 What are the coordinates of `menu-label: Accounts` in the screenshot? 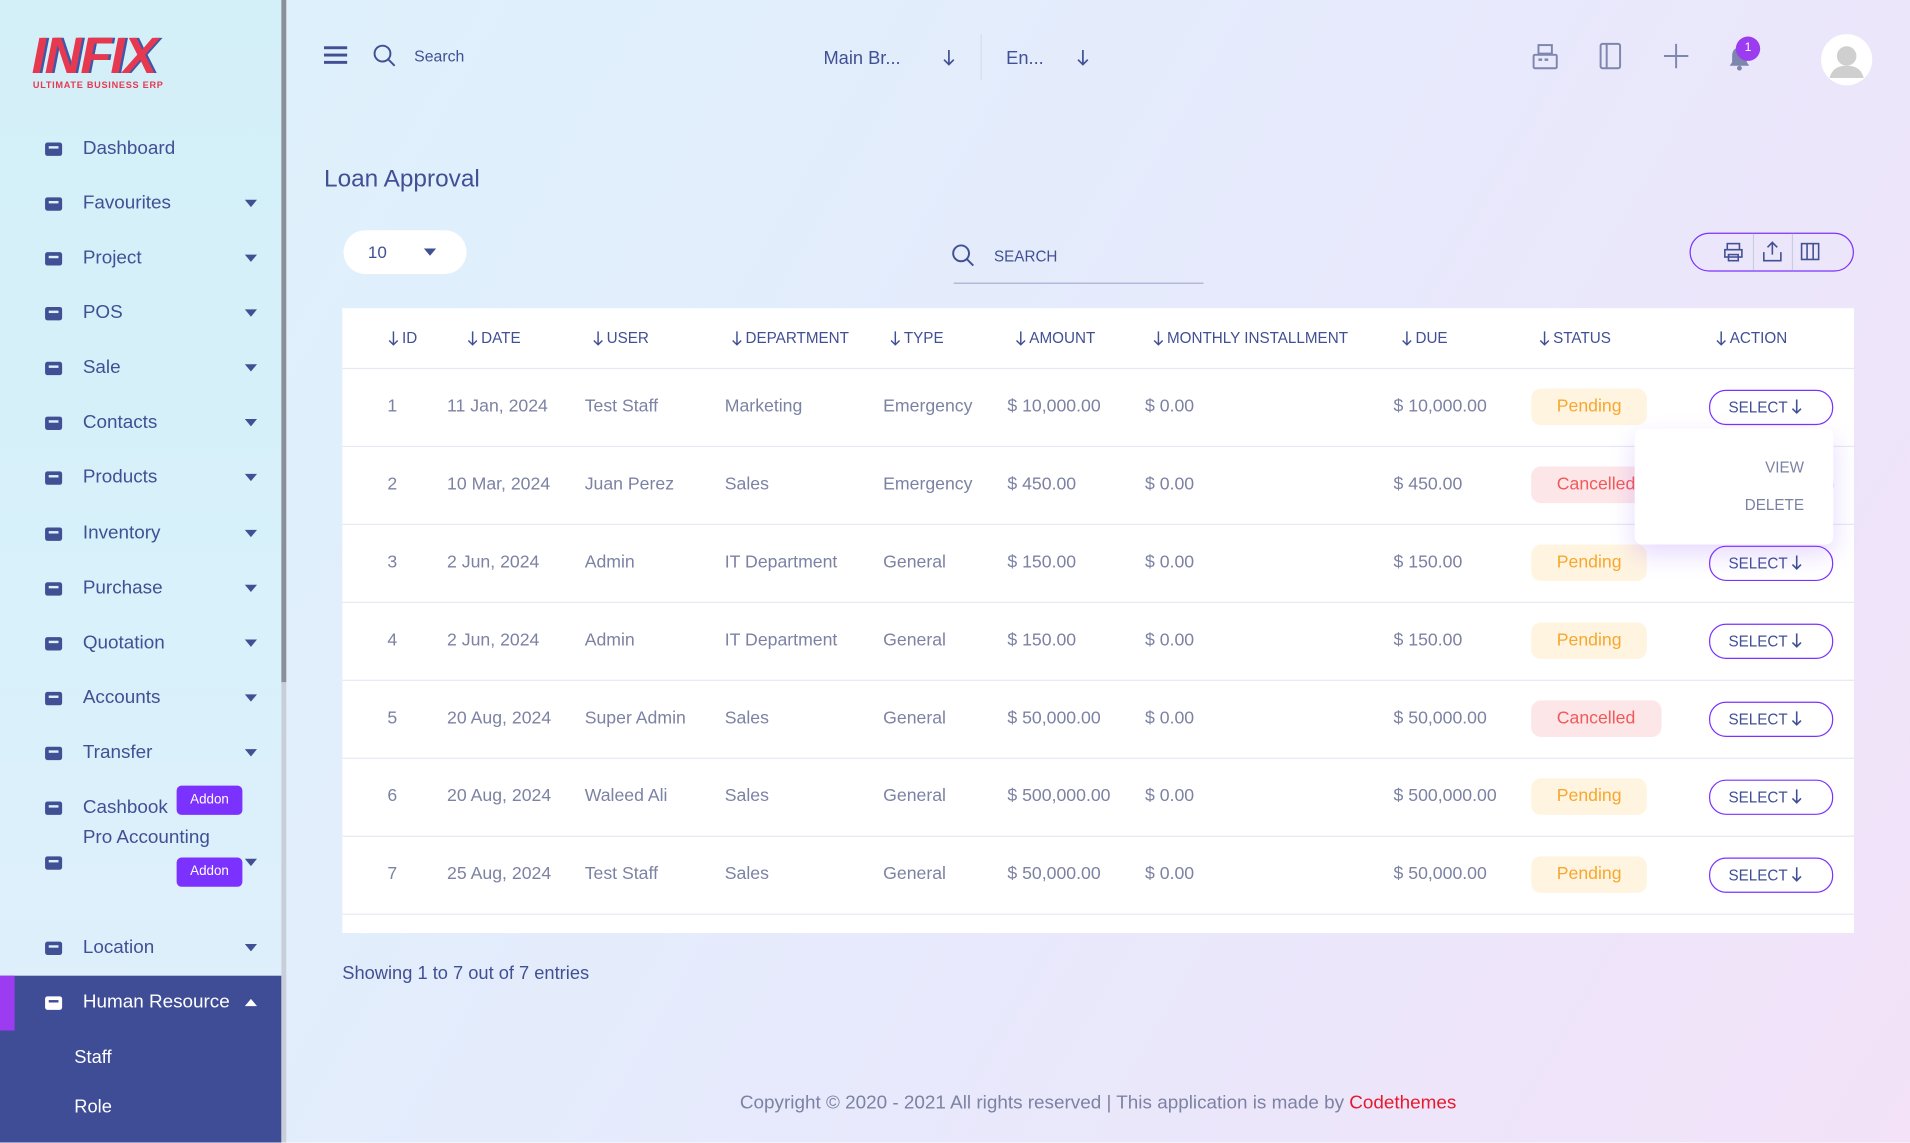 It's located at (121, 698).